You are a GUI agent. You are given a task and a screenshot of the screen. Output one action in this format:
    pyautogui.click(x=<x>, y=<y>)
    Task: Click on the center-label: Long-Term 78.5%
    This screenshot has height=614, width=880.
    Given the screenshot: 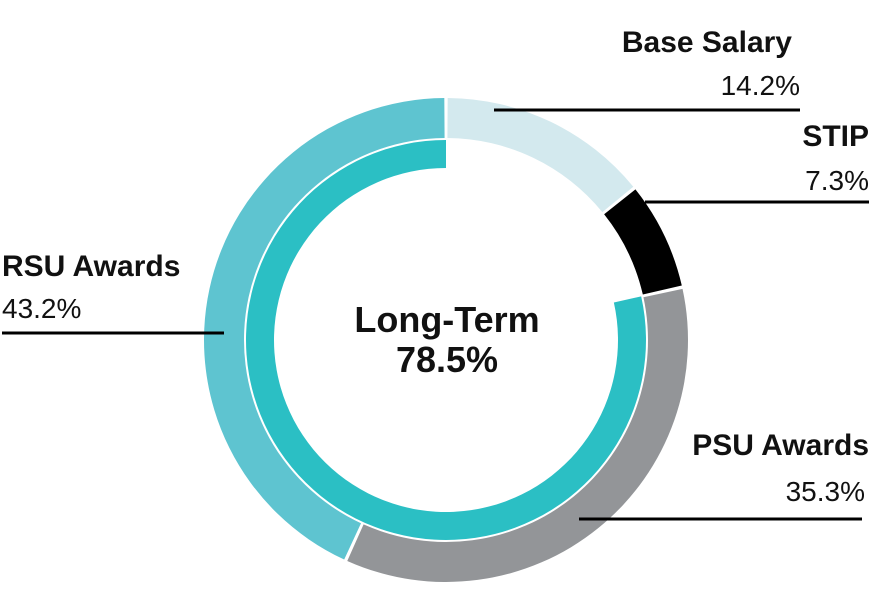 What is the action you would take?
    pyautogui.click(x=446, y=339)
    